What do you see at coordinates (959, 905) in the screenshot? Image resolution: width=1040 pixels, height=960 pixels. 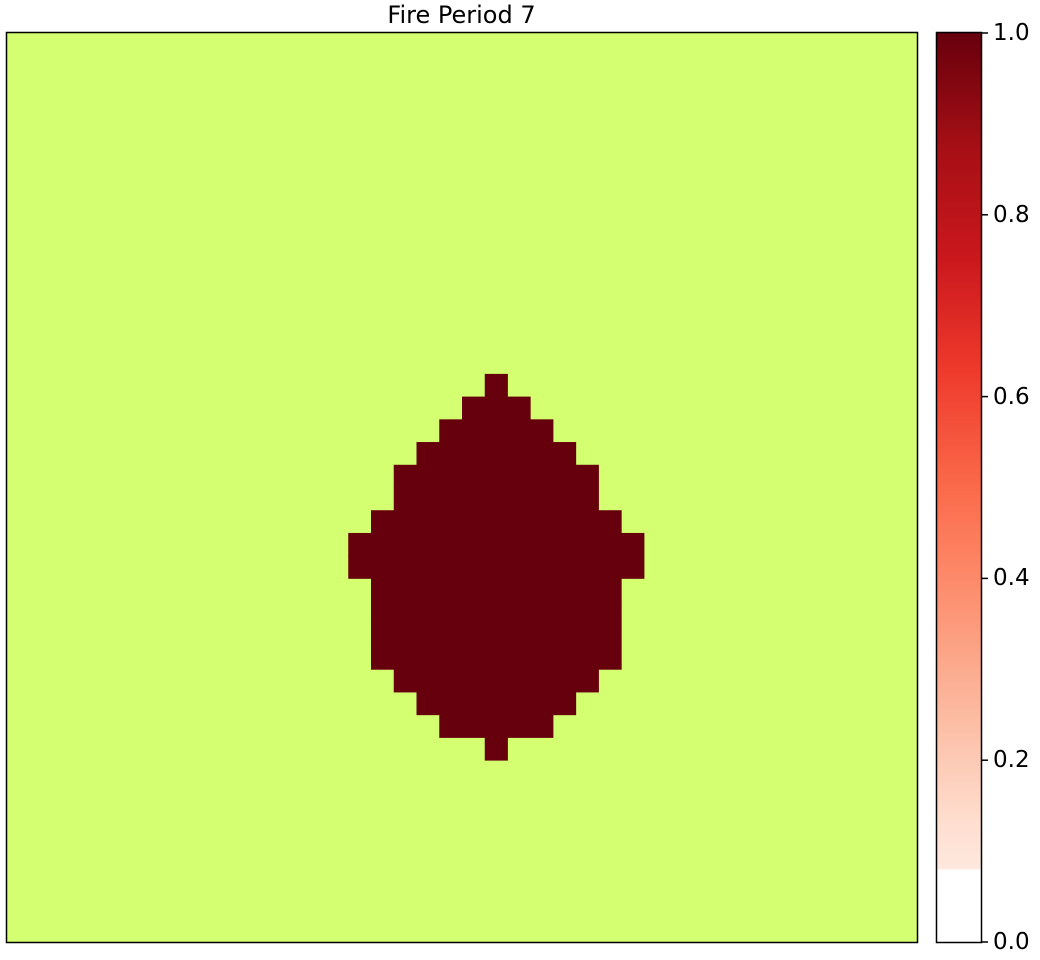 I see `colorbar-under-segment` at bounding box center [959, 905].